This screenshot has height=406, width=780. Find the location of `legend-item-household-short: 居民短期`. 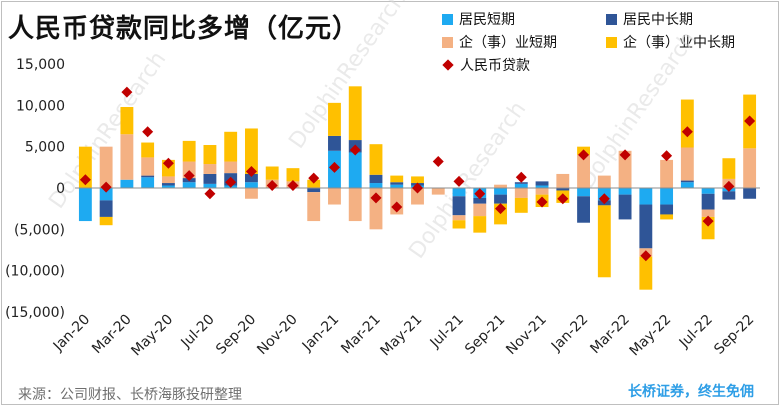

legend-item-household-short: 居民短期 is located at coordinates (478, 19).